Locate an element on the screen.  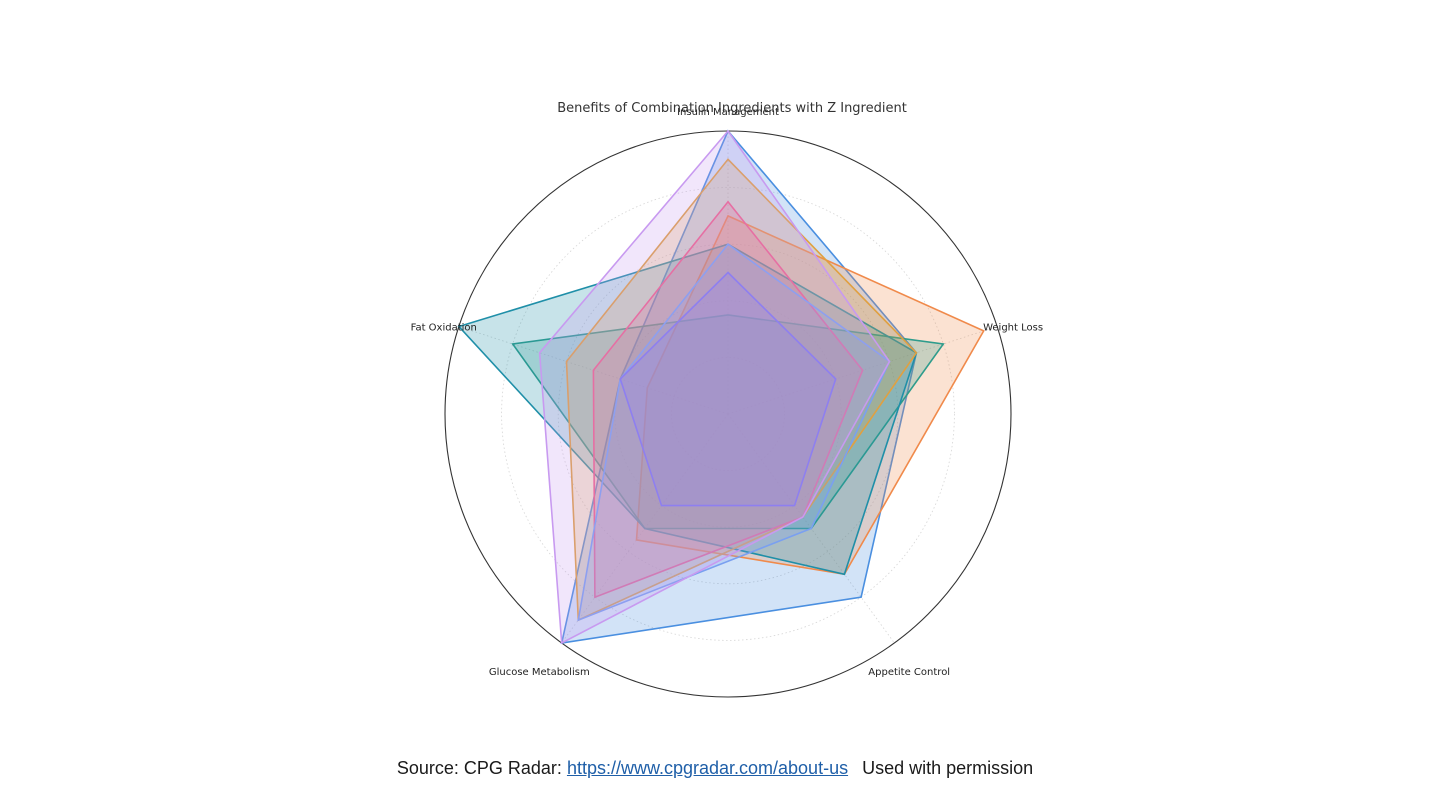
source-link: https://www.cpgradar.com/about-us is located at coordinates (707, 768).